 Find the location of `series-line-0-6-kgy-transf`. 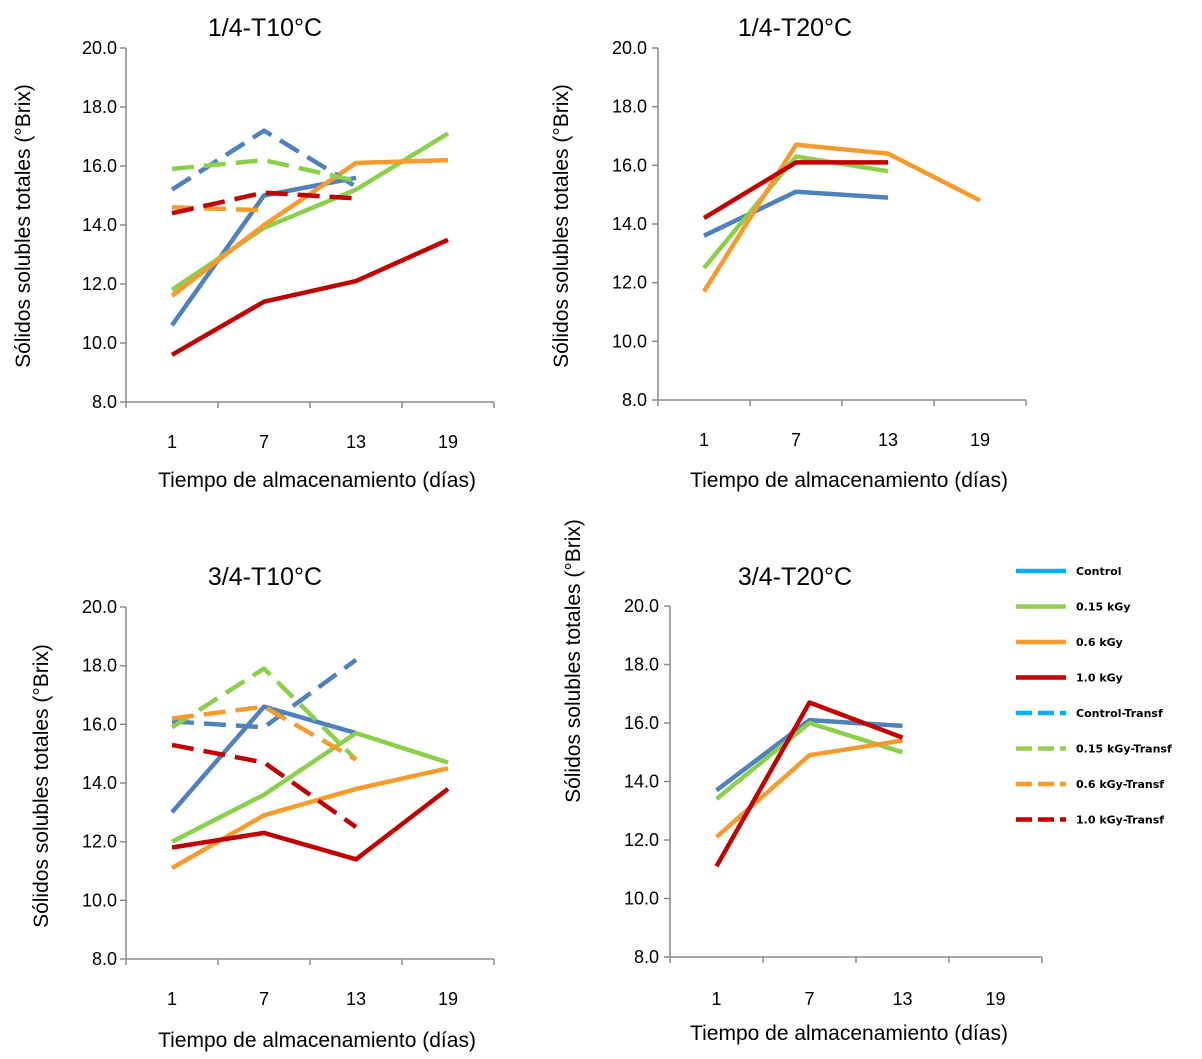

series-line-0-6-kgy-transf is located at coordinates (264, 733).